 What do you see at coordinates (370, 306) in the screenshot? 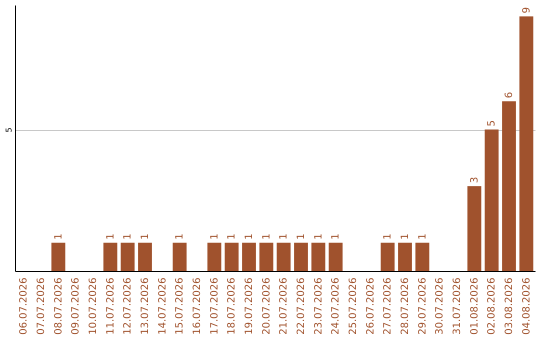
I see `x-tick-label: 26.07.2026` at bounding box center [370, 306].